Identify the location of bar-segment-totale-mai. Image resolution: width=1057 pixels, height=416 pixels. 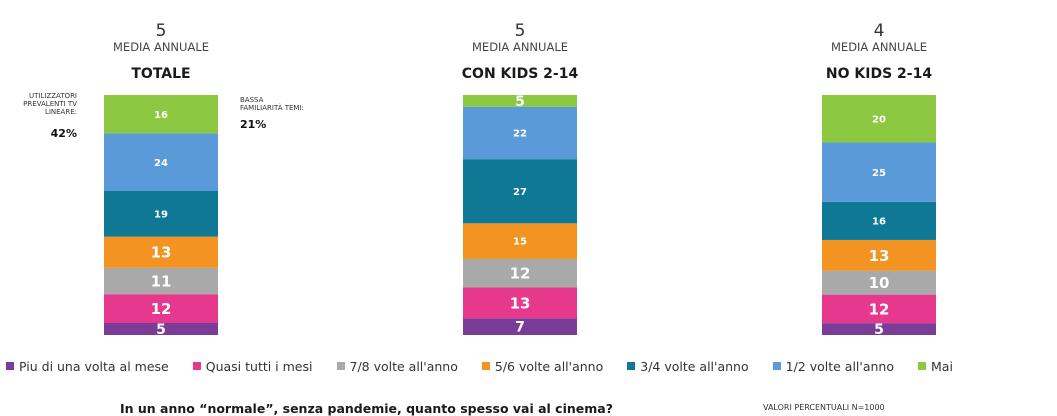
(161, 114).